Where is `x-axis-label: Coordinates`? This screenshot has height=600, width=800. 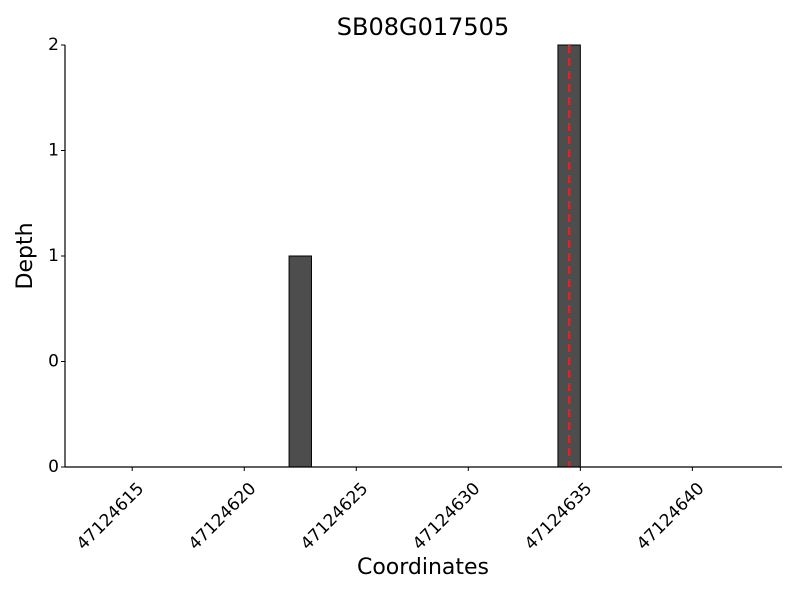 x-axis-label: Coordinates is located at coordinates (423, 567).